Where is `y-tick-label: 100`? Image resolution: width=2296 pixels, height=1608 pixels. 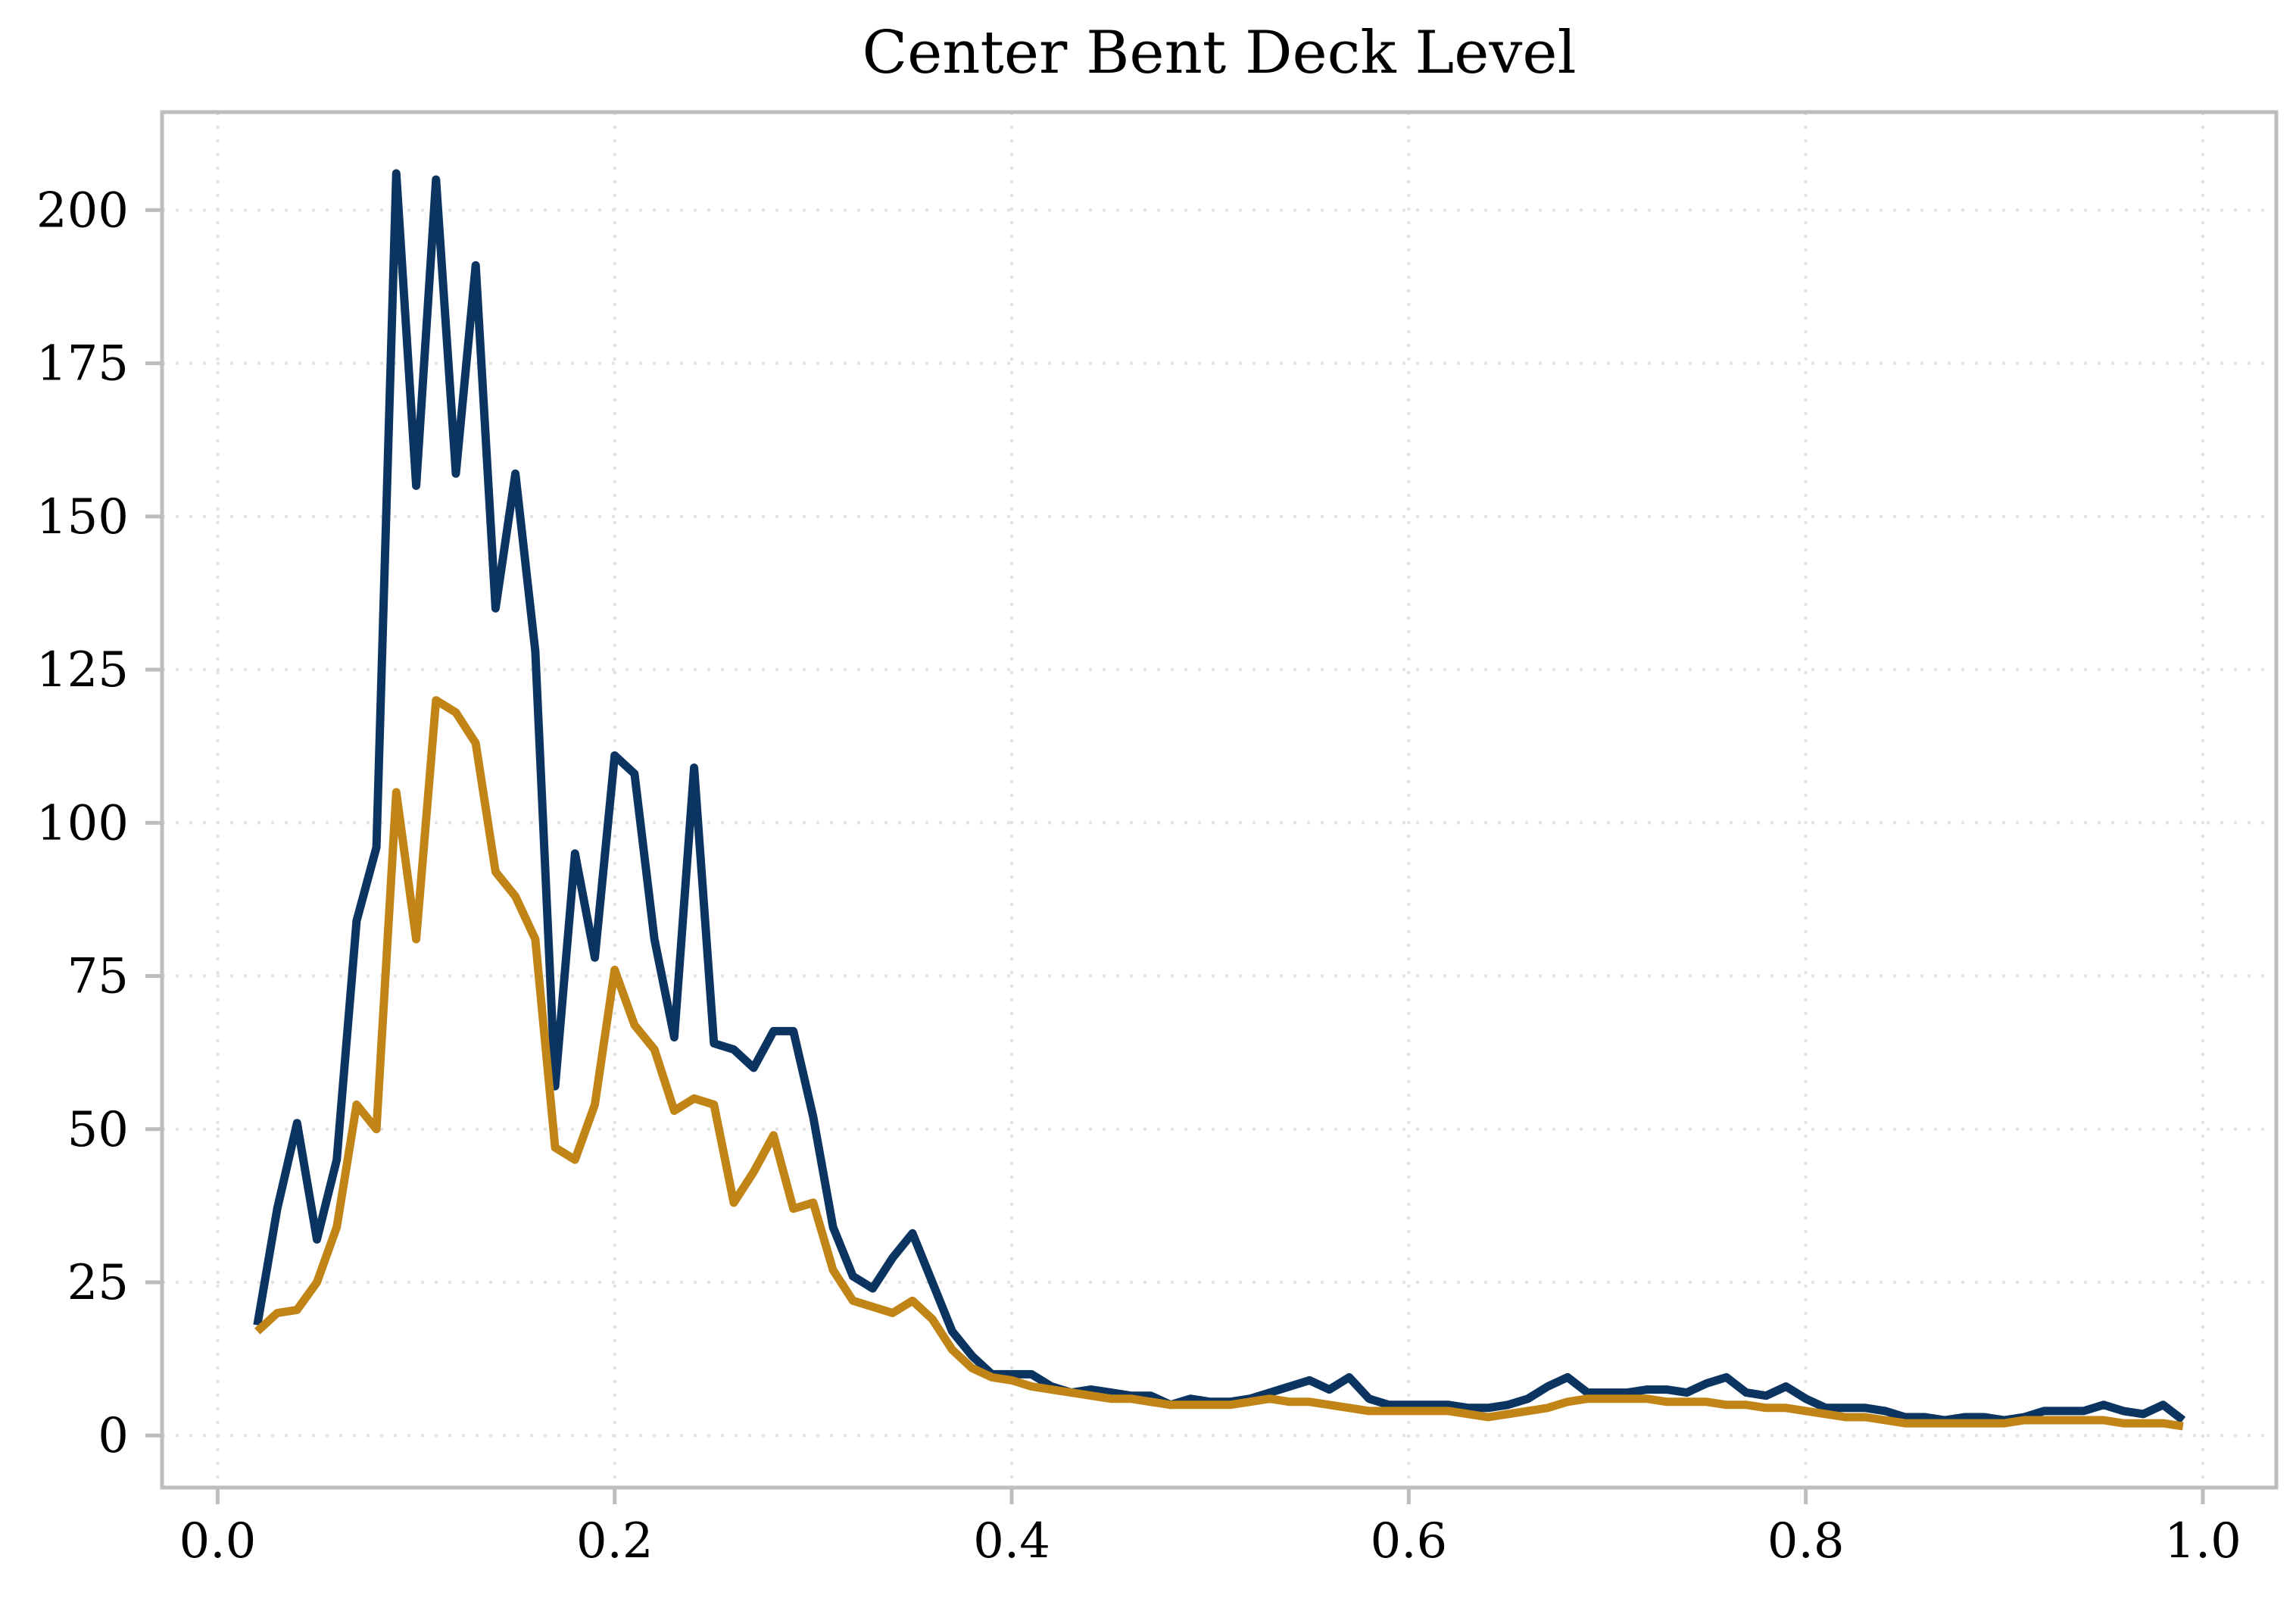
y-tick-label: 100 is located at coordinates (82, 823).